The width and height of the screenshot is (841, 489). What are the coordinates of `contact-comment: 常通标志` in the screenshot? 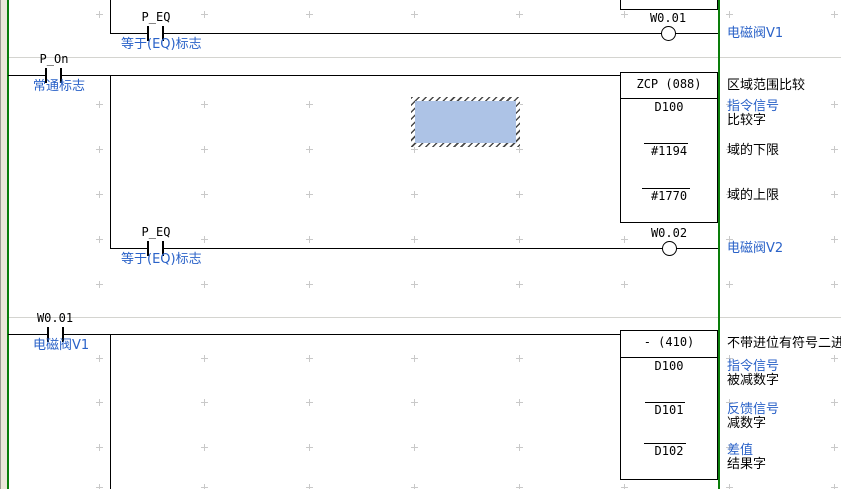 It's located at (59, 86).